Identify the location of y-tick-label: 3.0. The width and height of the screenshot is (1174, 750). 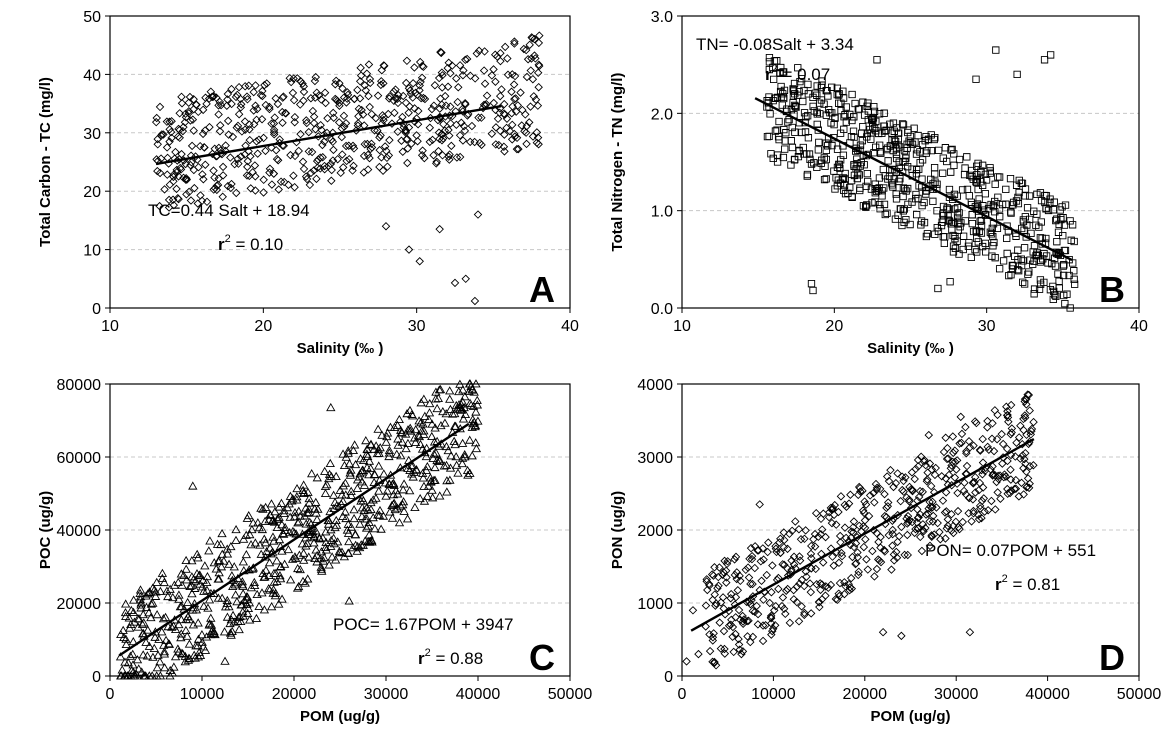
(662, 17).